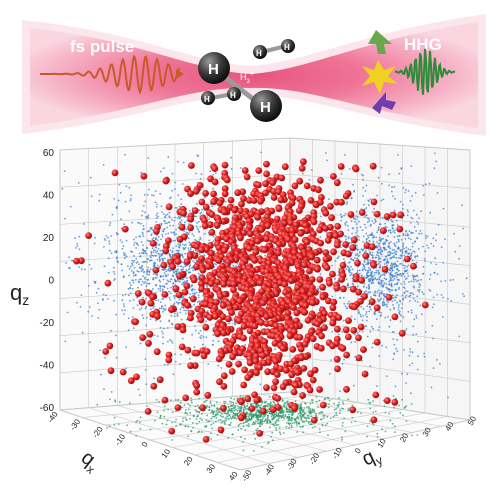 The width and height of the screenshot is (500, 496). What do you see at coordinates (380, 42) in the screenshot?
I see `green-arrow-icon` at bounding box center [380, 42].